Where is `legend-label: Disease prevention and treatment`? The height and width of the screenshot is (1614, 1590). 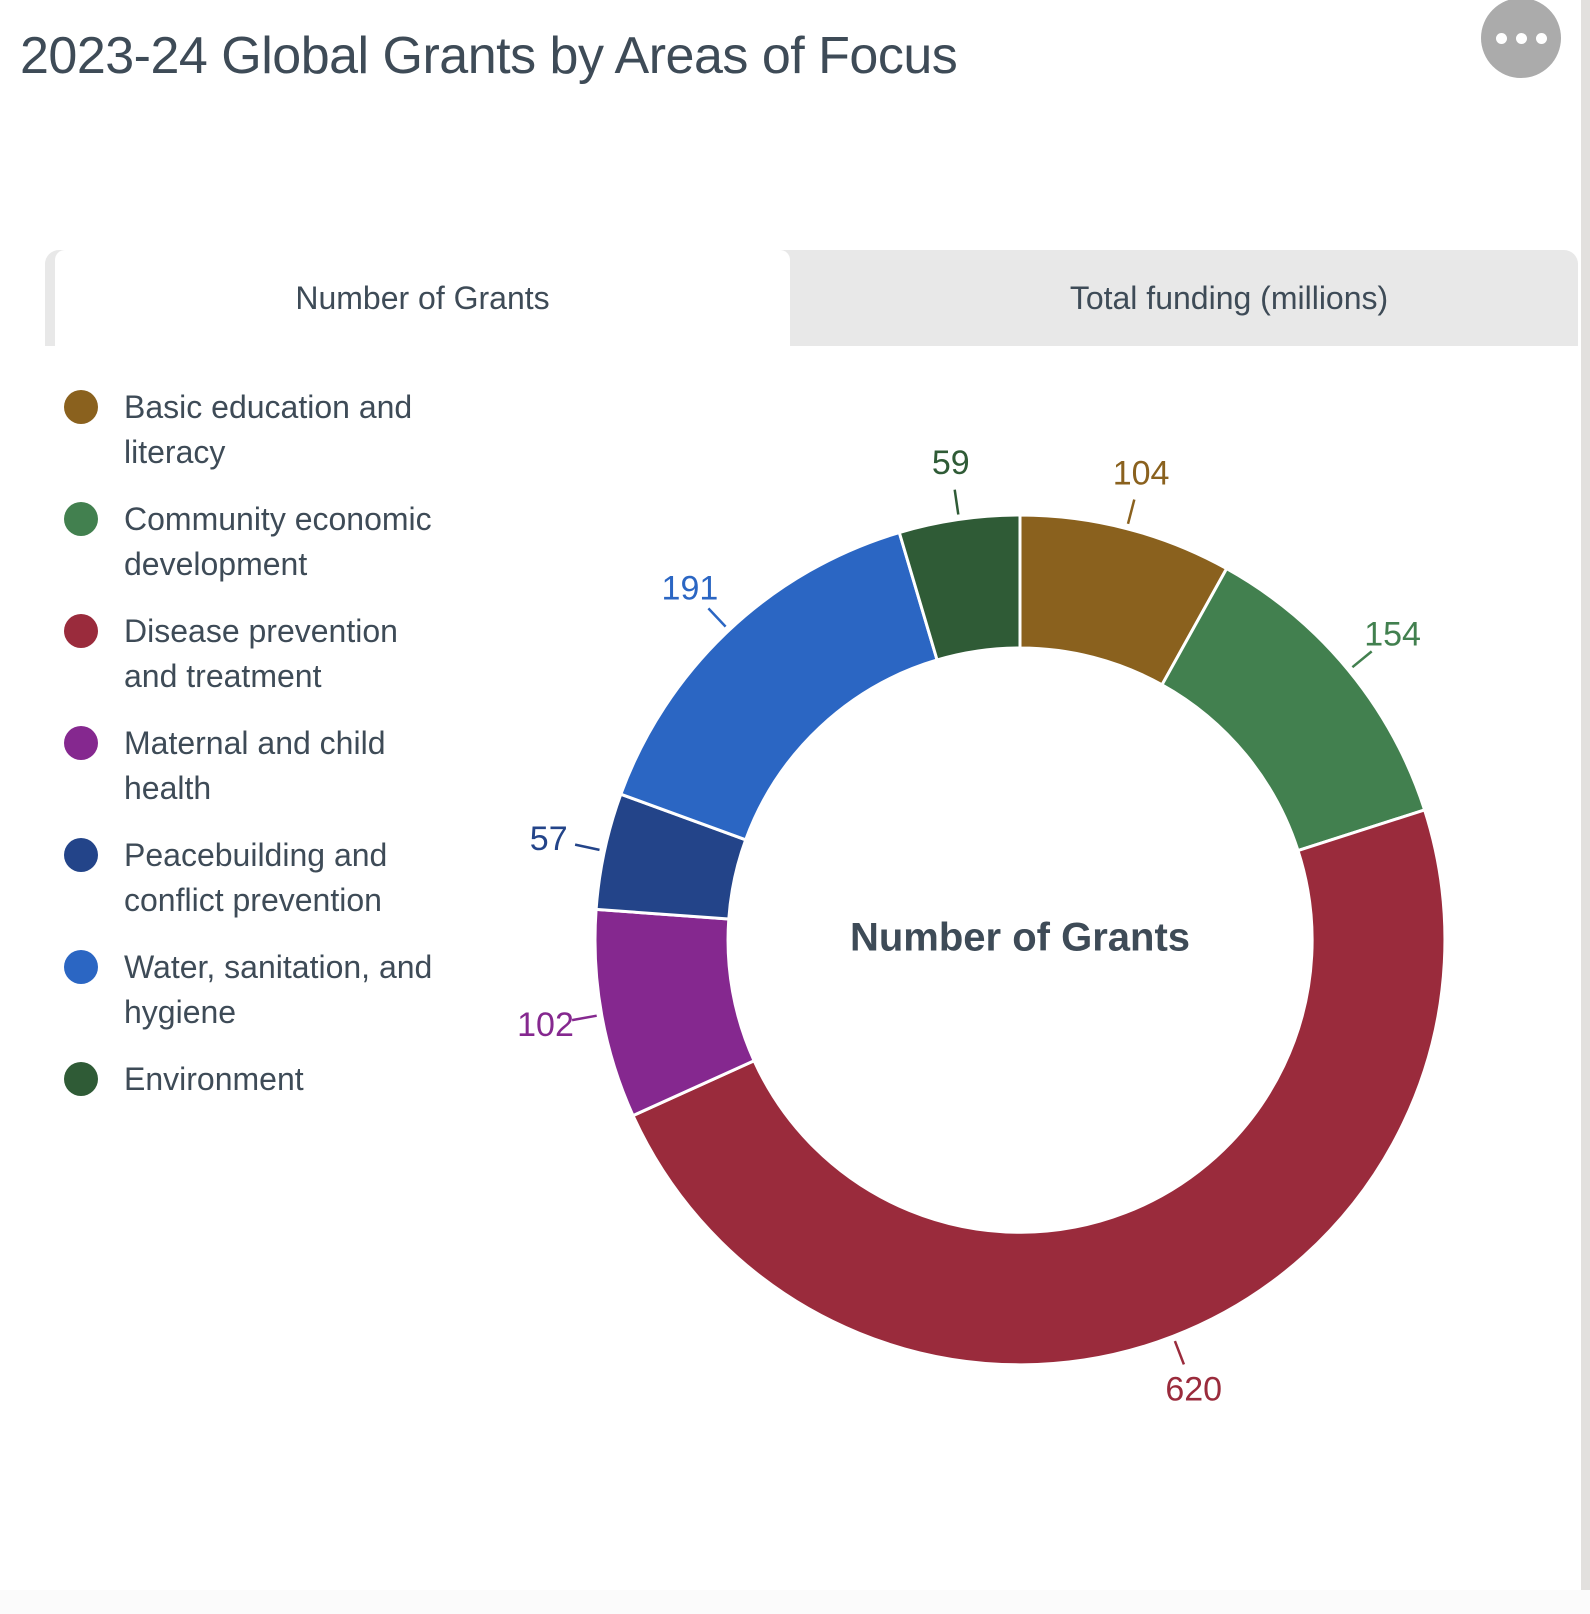 legend-label: Disease prevention and treatment is located at coordinates (261, 653).